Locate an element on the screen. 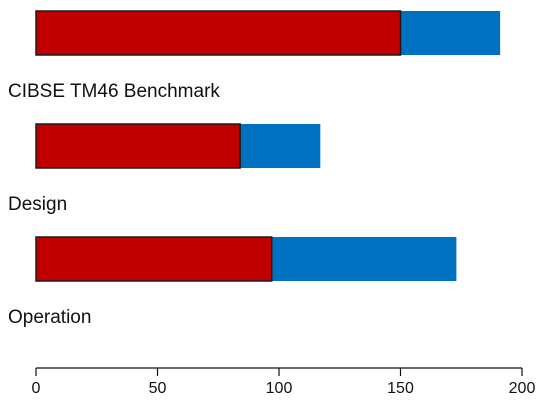  category-label-operation: Operation is located at coordinates (49, 317).